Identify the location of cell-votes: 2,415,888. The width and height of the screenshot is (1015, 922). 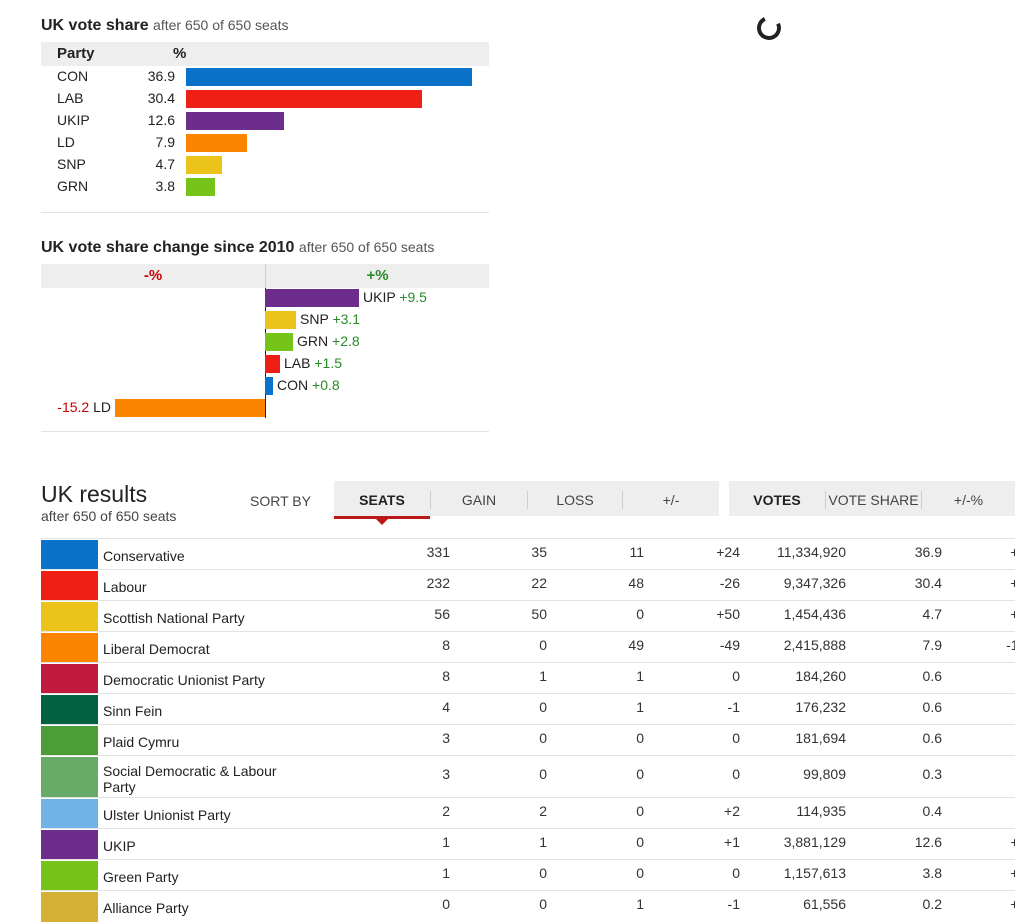
(814, 645).